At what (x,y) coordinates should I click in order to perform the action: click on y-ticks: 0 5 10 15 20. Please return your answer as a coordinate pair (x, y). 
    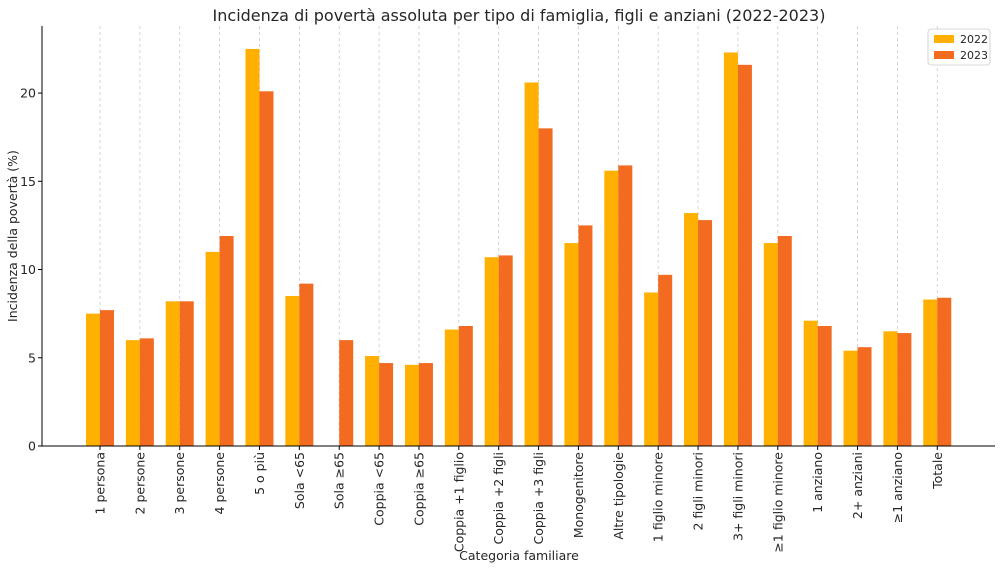
    Looking at the image, I should click on (31, 270).